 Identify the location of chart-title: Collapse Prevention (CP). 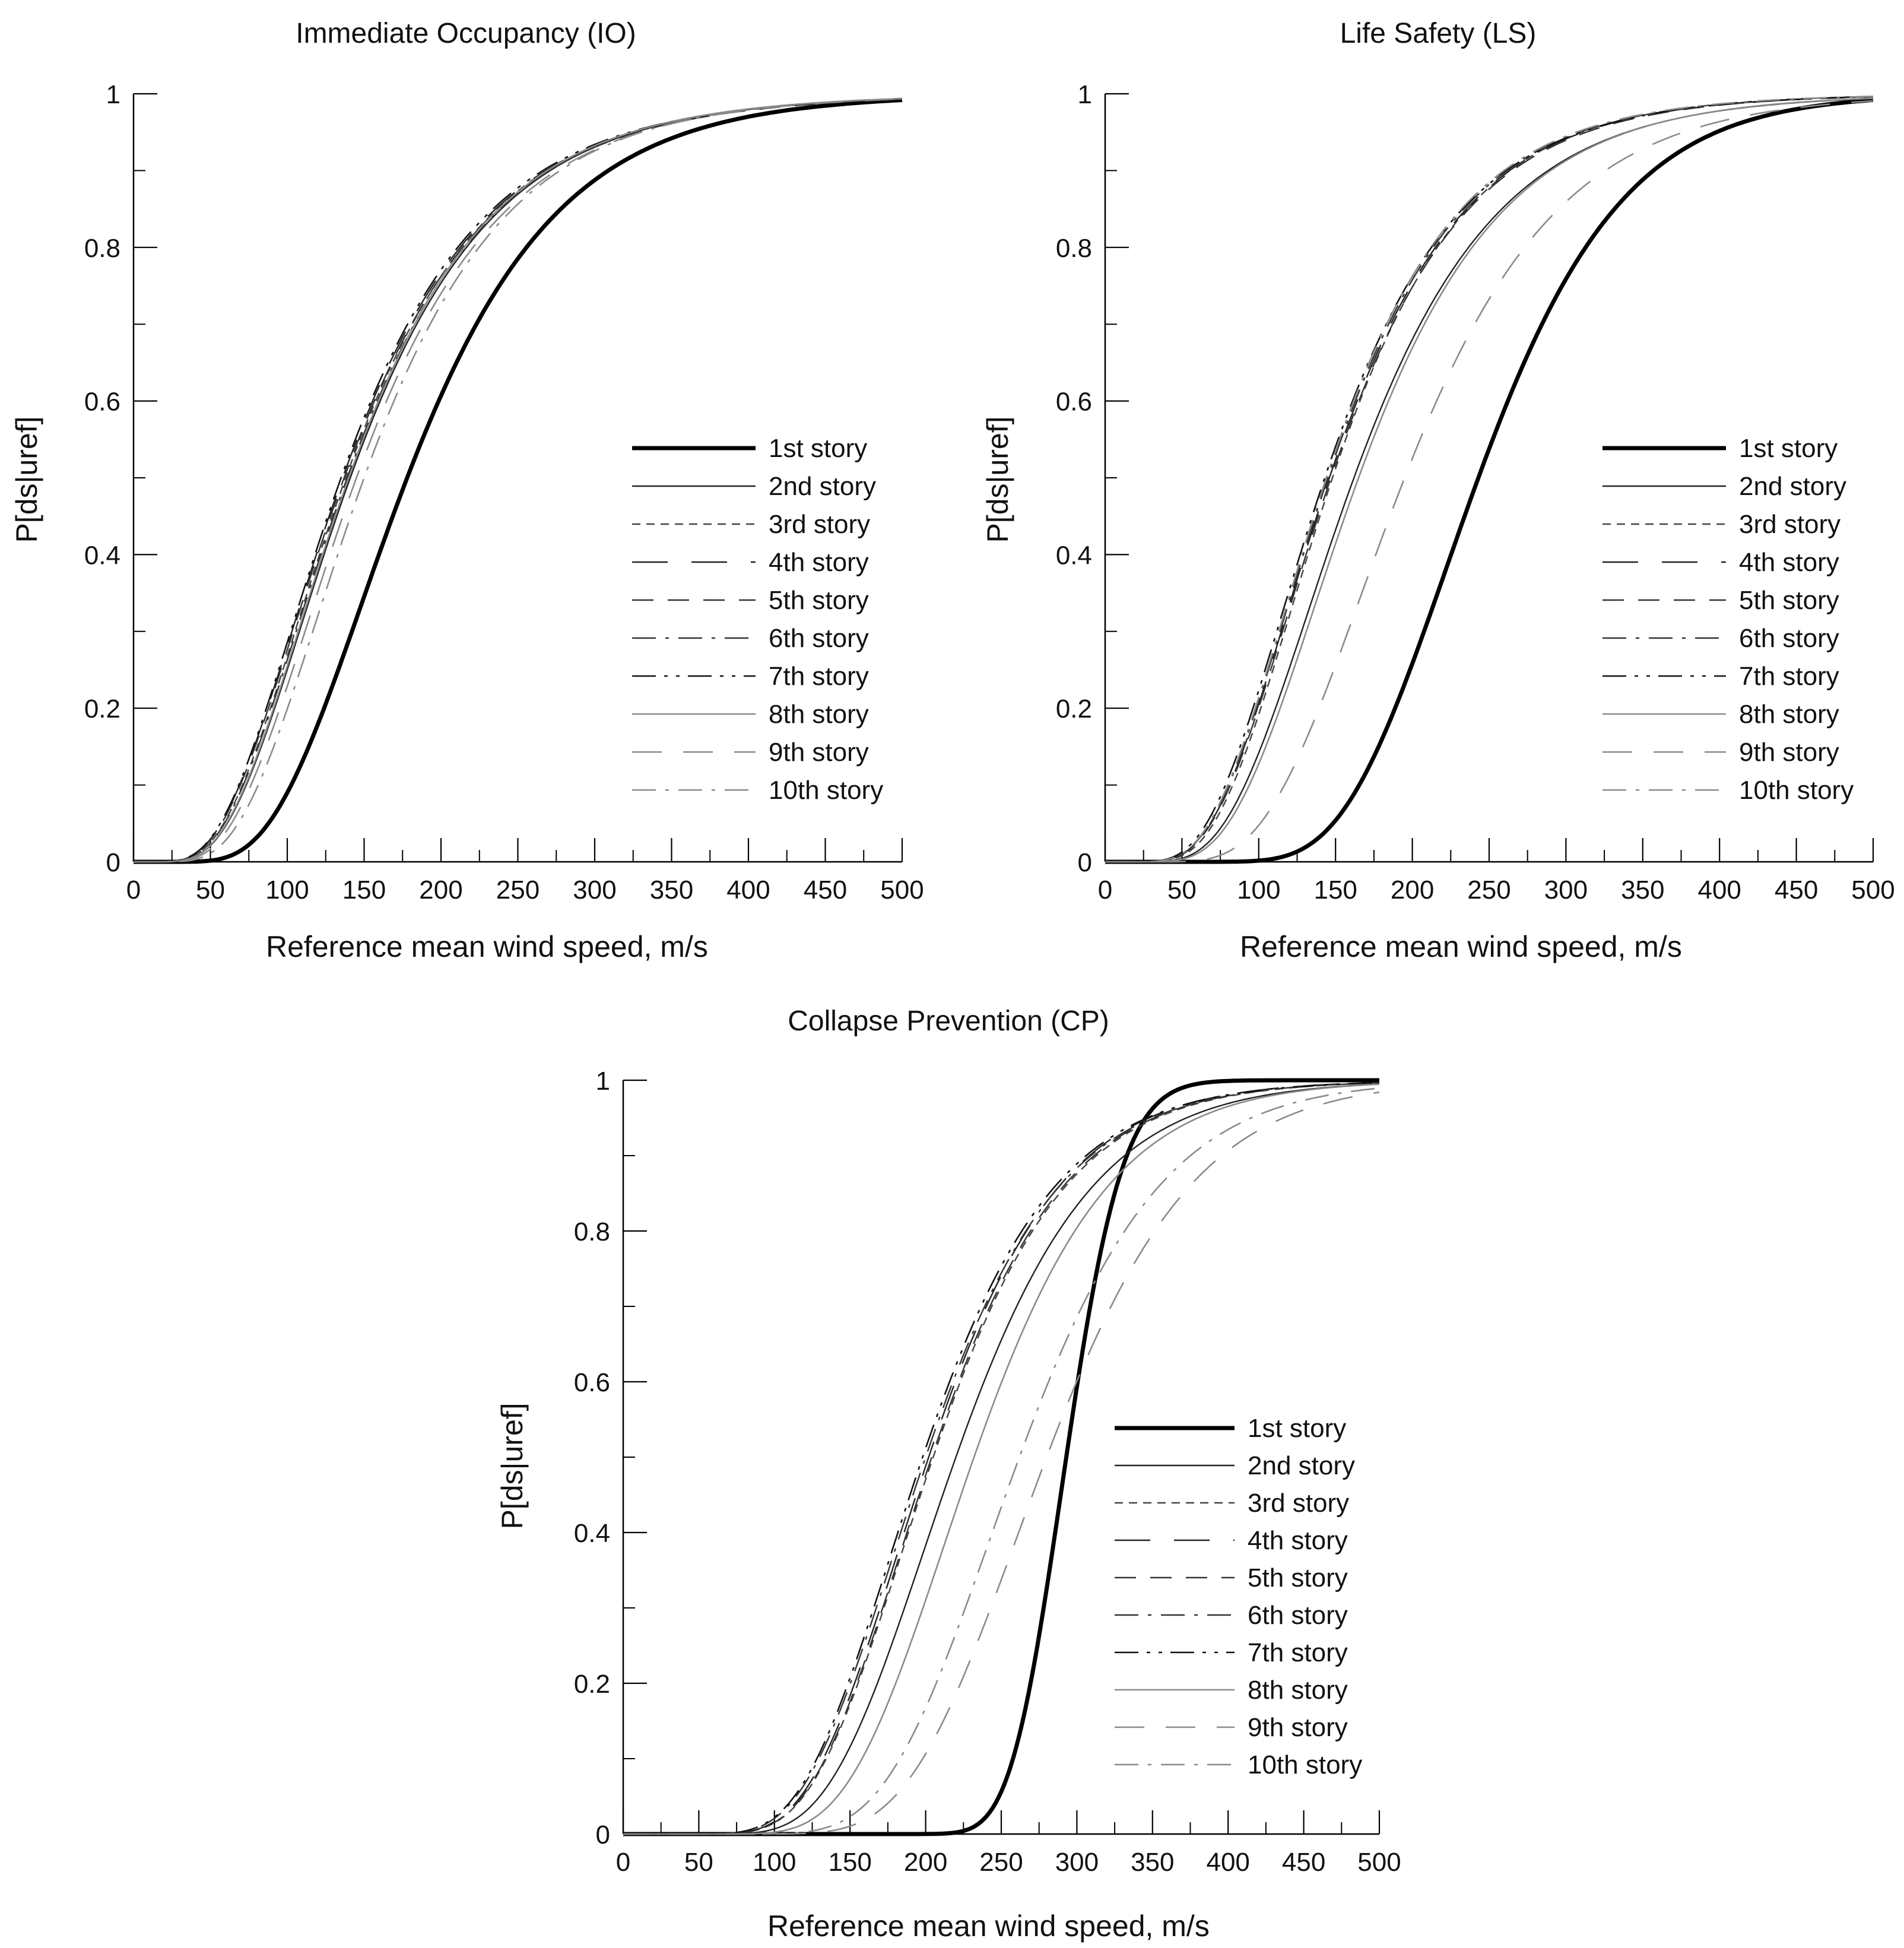
(948, 1021).